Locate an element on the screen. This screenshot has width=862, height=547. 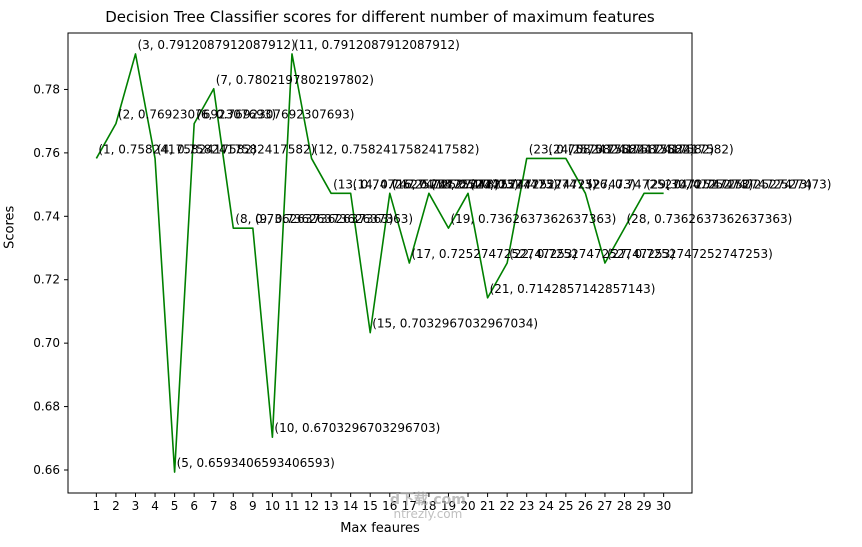
y-tick-label: 0.76 is located at coordinates (46, 153).